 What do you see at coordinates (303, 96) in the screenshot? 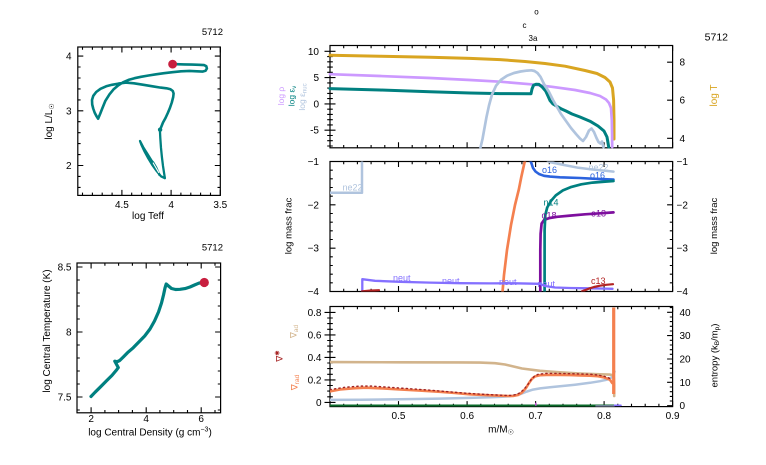
I see `svg-text: log εnuc` at bounding box center [303, 96].